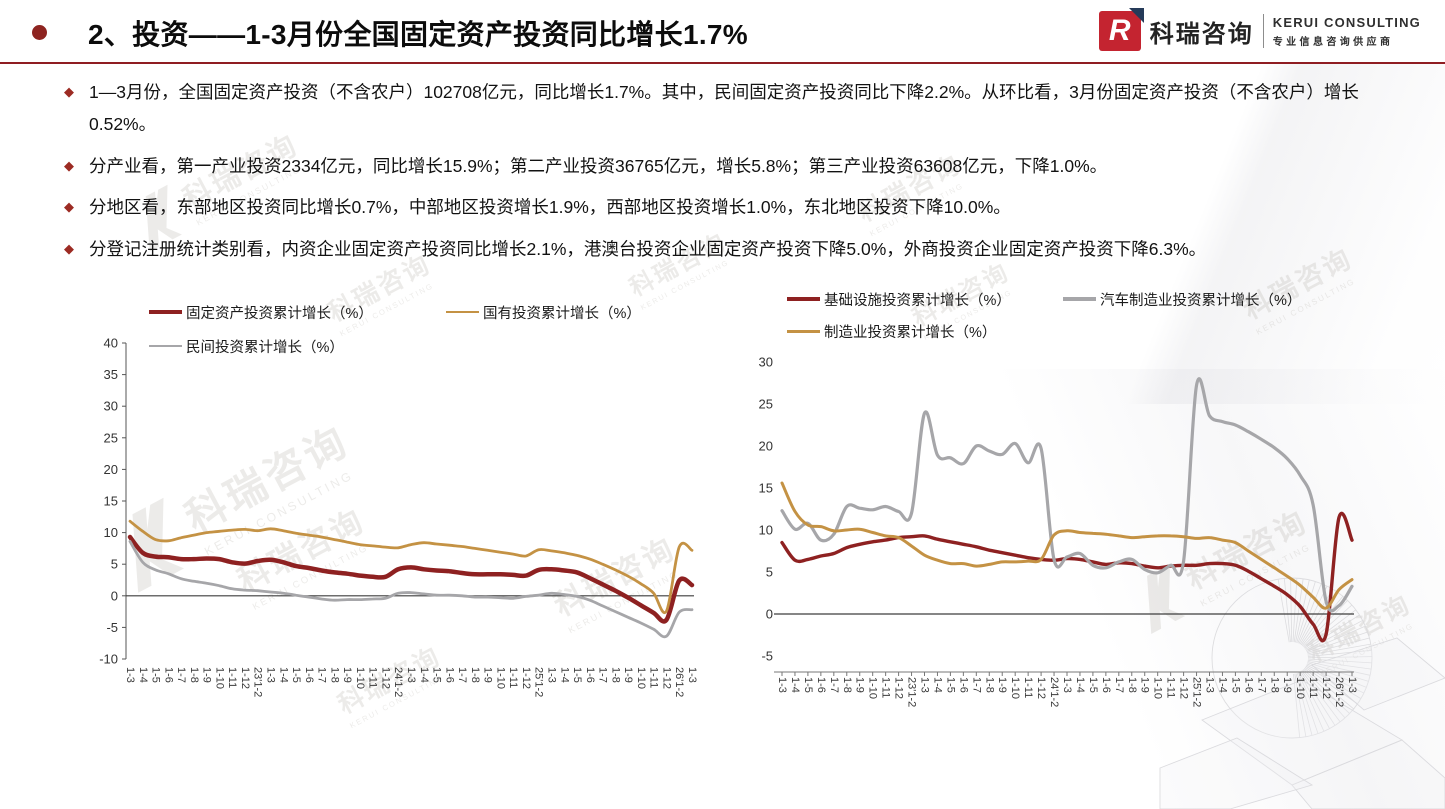 This screenshot has height=809, width=1445. Describe the element at coordinates (917, 300) in the screenshot. I see `legend-label: 基础设施投资累计增长（%）` at that location.